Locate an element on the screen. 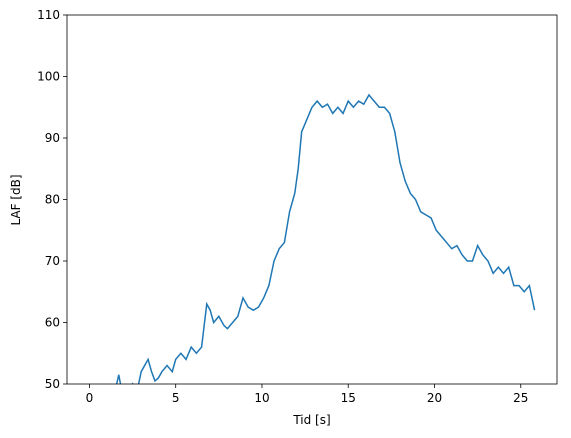 This screenshot has width=571, height=438. y-axis-label: LAF [dB] is located at coordinates (16, 199).